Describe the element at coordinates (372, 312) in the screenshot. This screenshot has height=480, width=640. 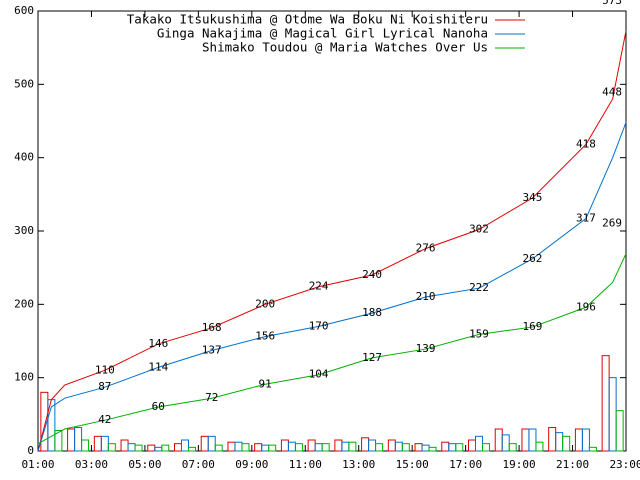
I see `value-label: 188` at that location.